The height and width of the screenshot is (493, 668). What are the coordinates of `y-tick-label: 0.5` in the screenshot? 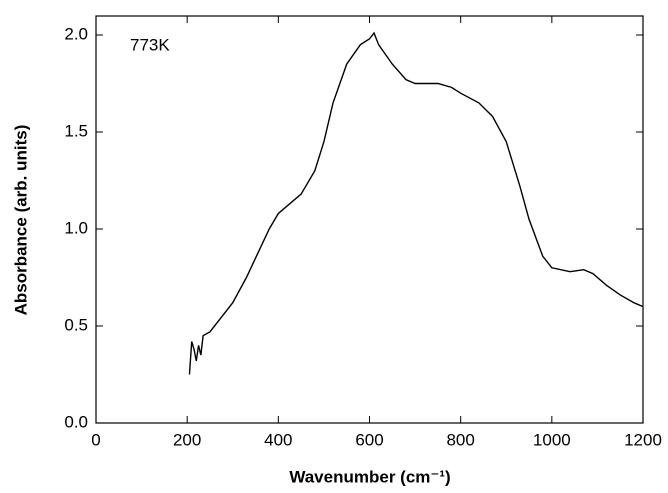 It's located at (76, 324).